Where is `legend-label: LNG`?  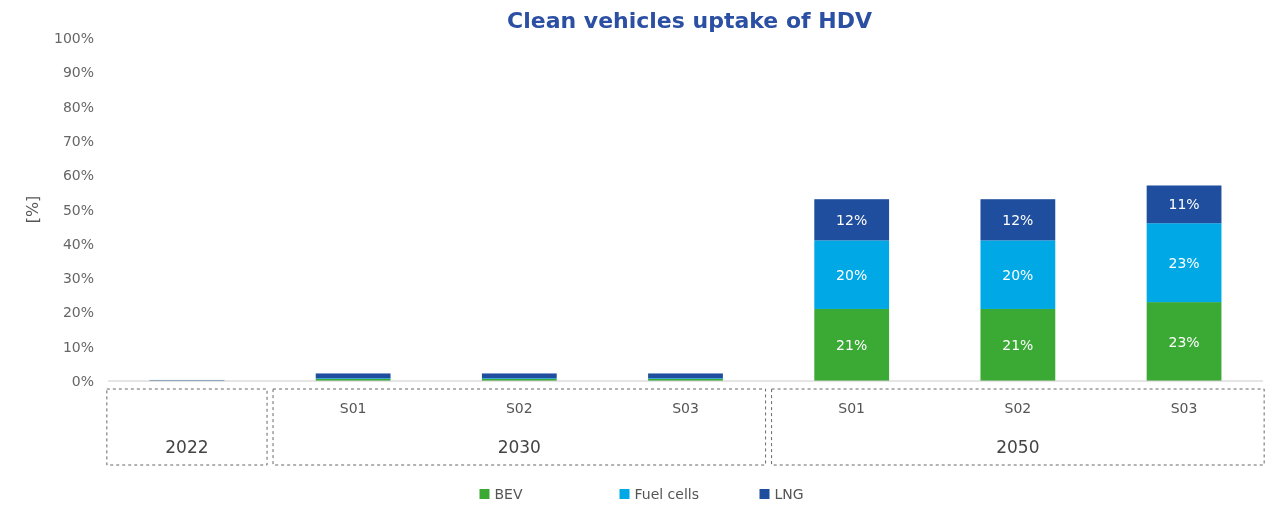
legend-label: LNG is located at coordinates (789, 494).